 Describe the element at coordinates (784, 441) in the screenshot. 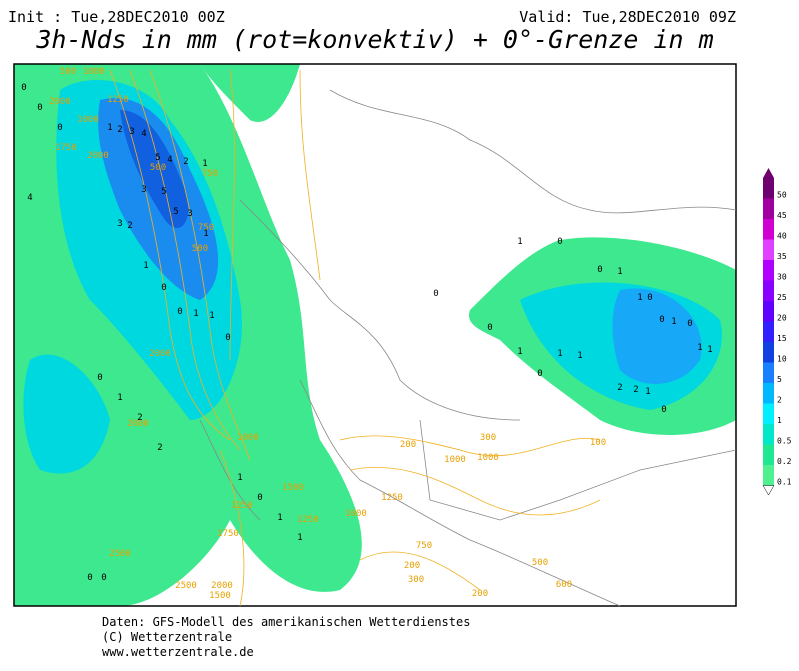

I see `legend-label: 0.5` at that location.